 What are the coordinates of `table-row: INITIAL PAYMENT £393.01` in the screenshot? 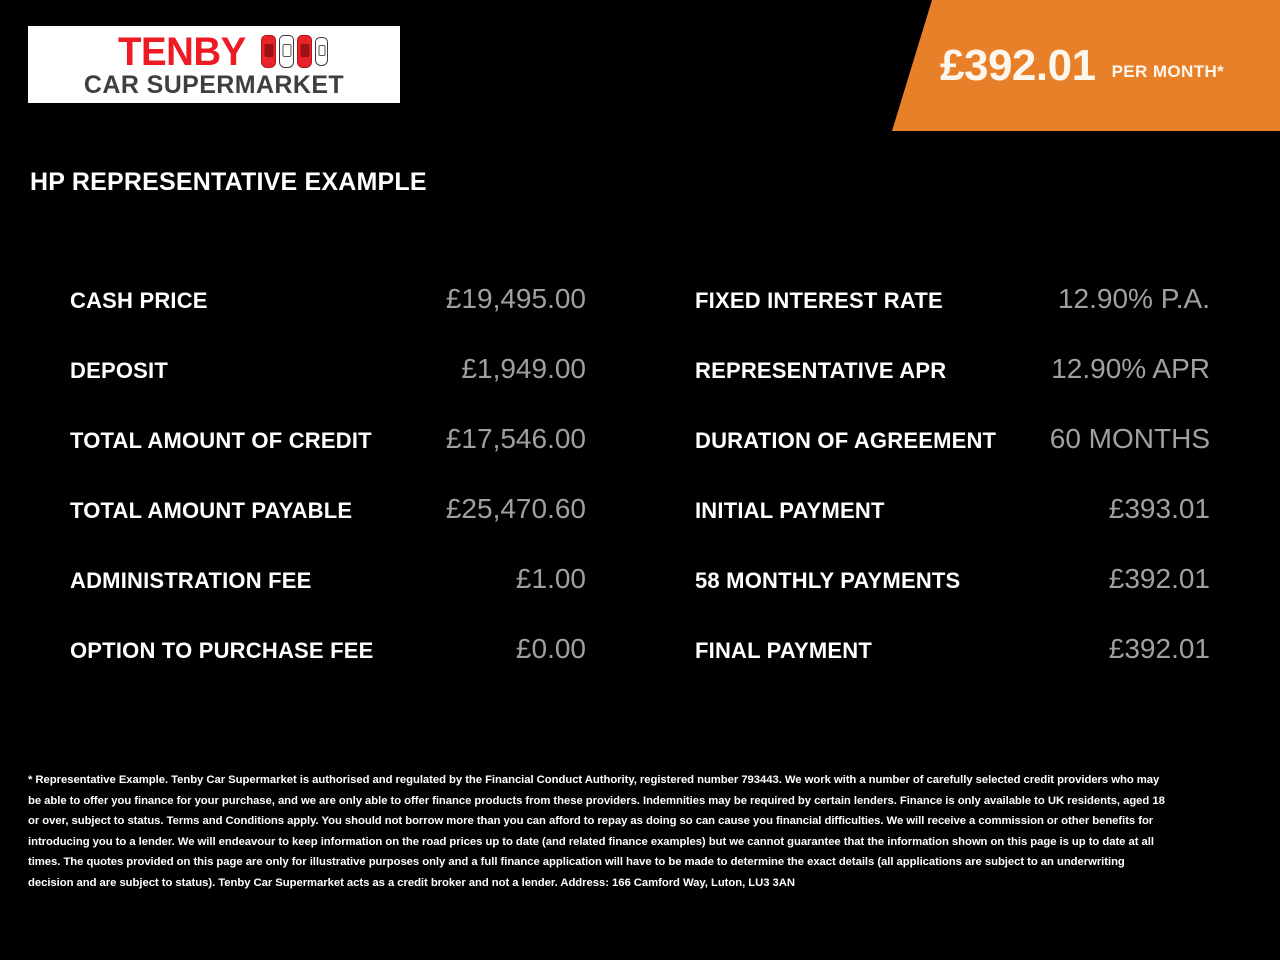 It's located at (952, 528).